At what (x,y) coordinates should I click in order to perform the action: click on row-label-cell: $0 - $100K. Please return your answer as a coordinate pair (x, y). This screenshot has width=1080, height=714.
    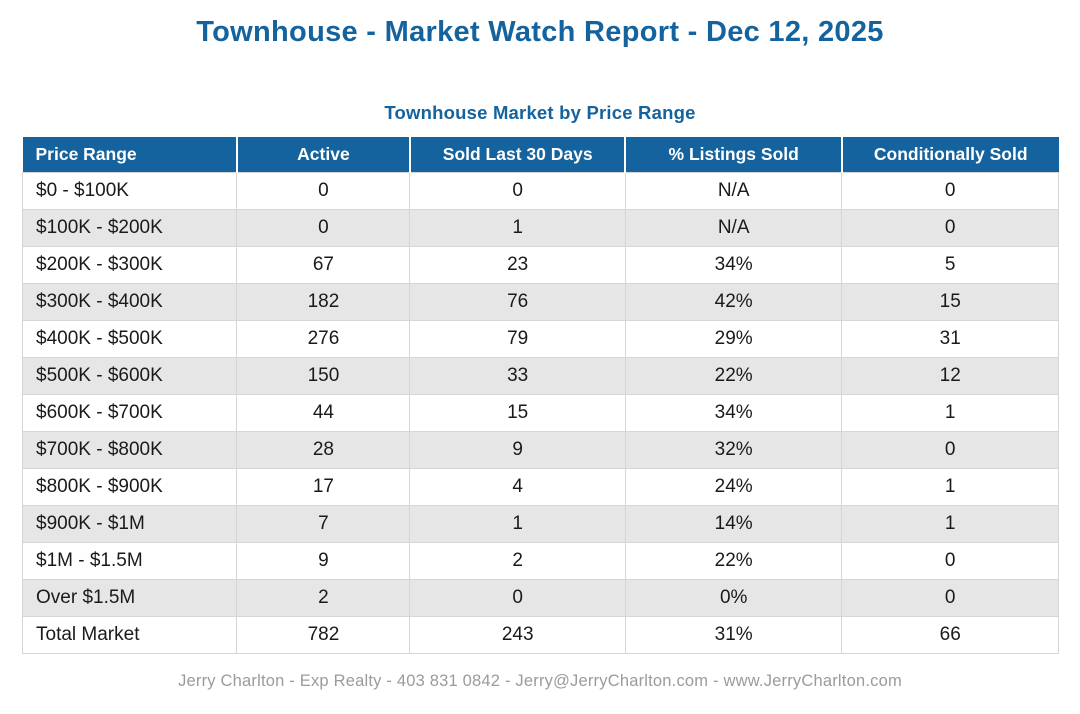
    Looking at the image, I should click on (129, 191).